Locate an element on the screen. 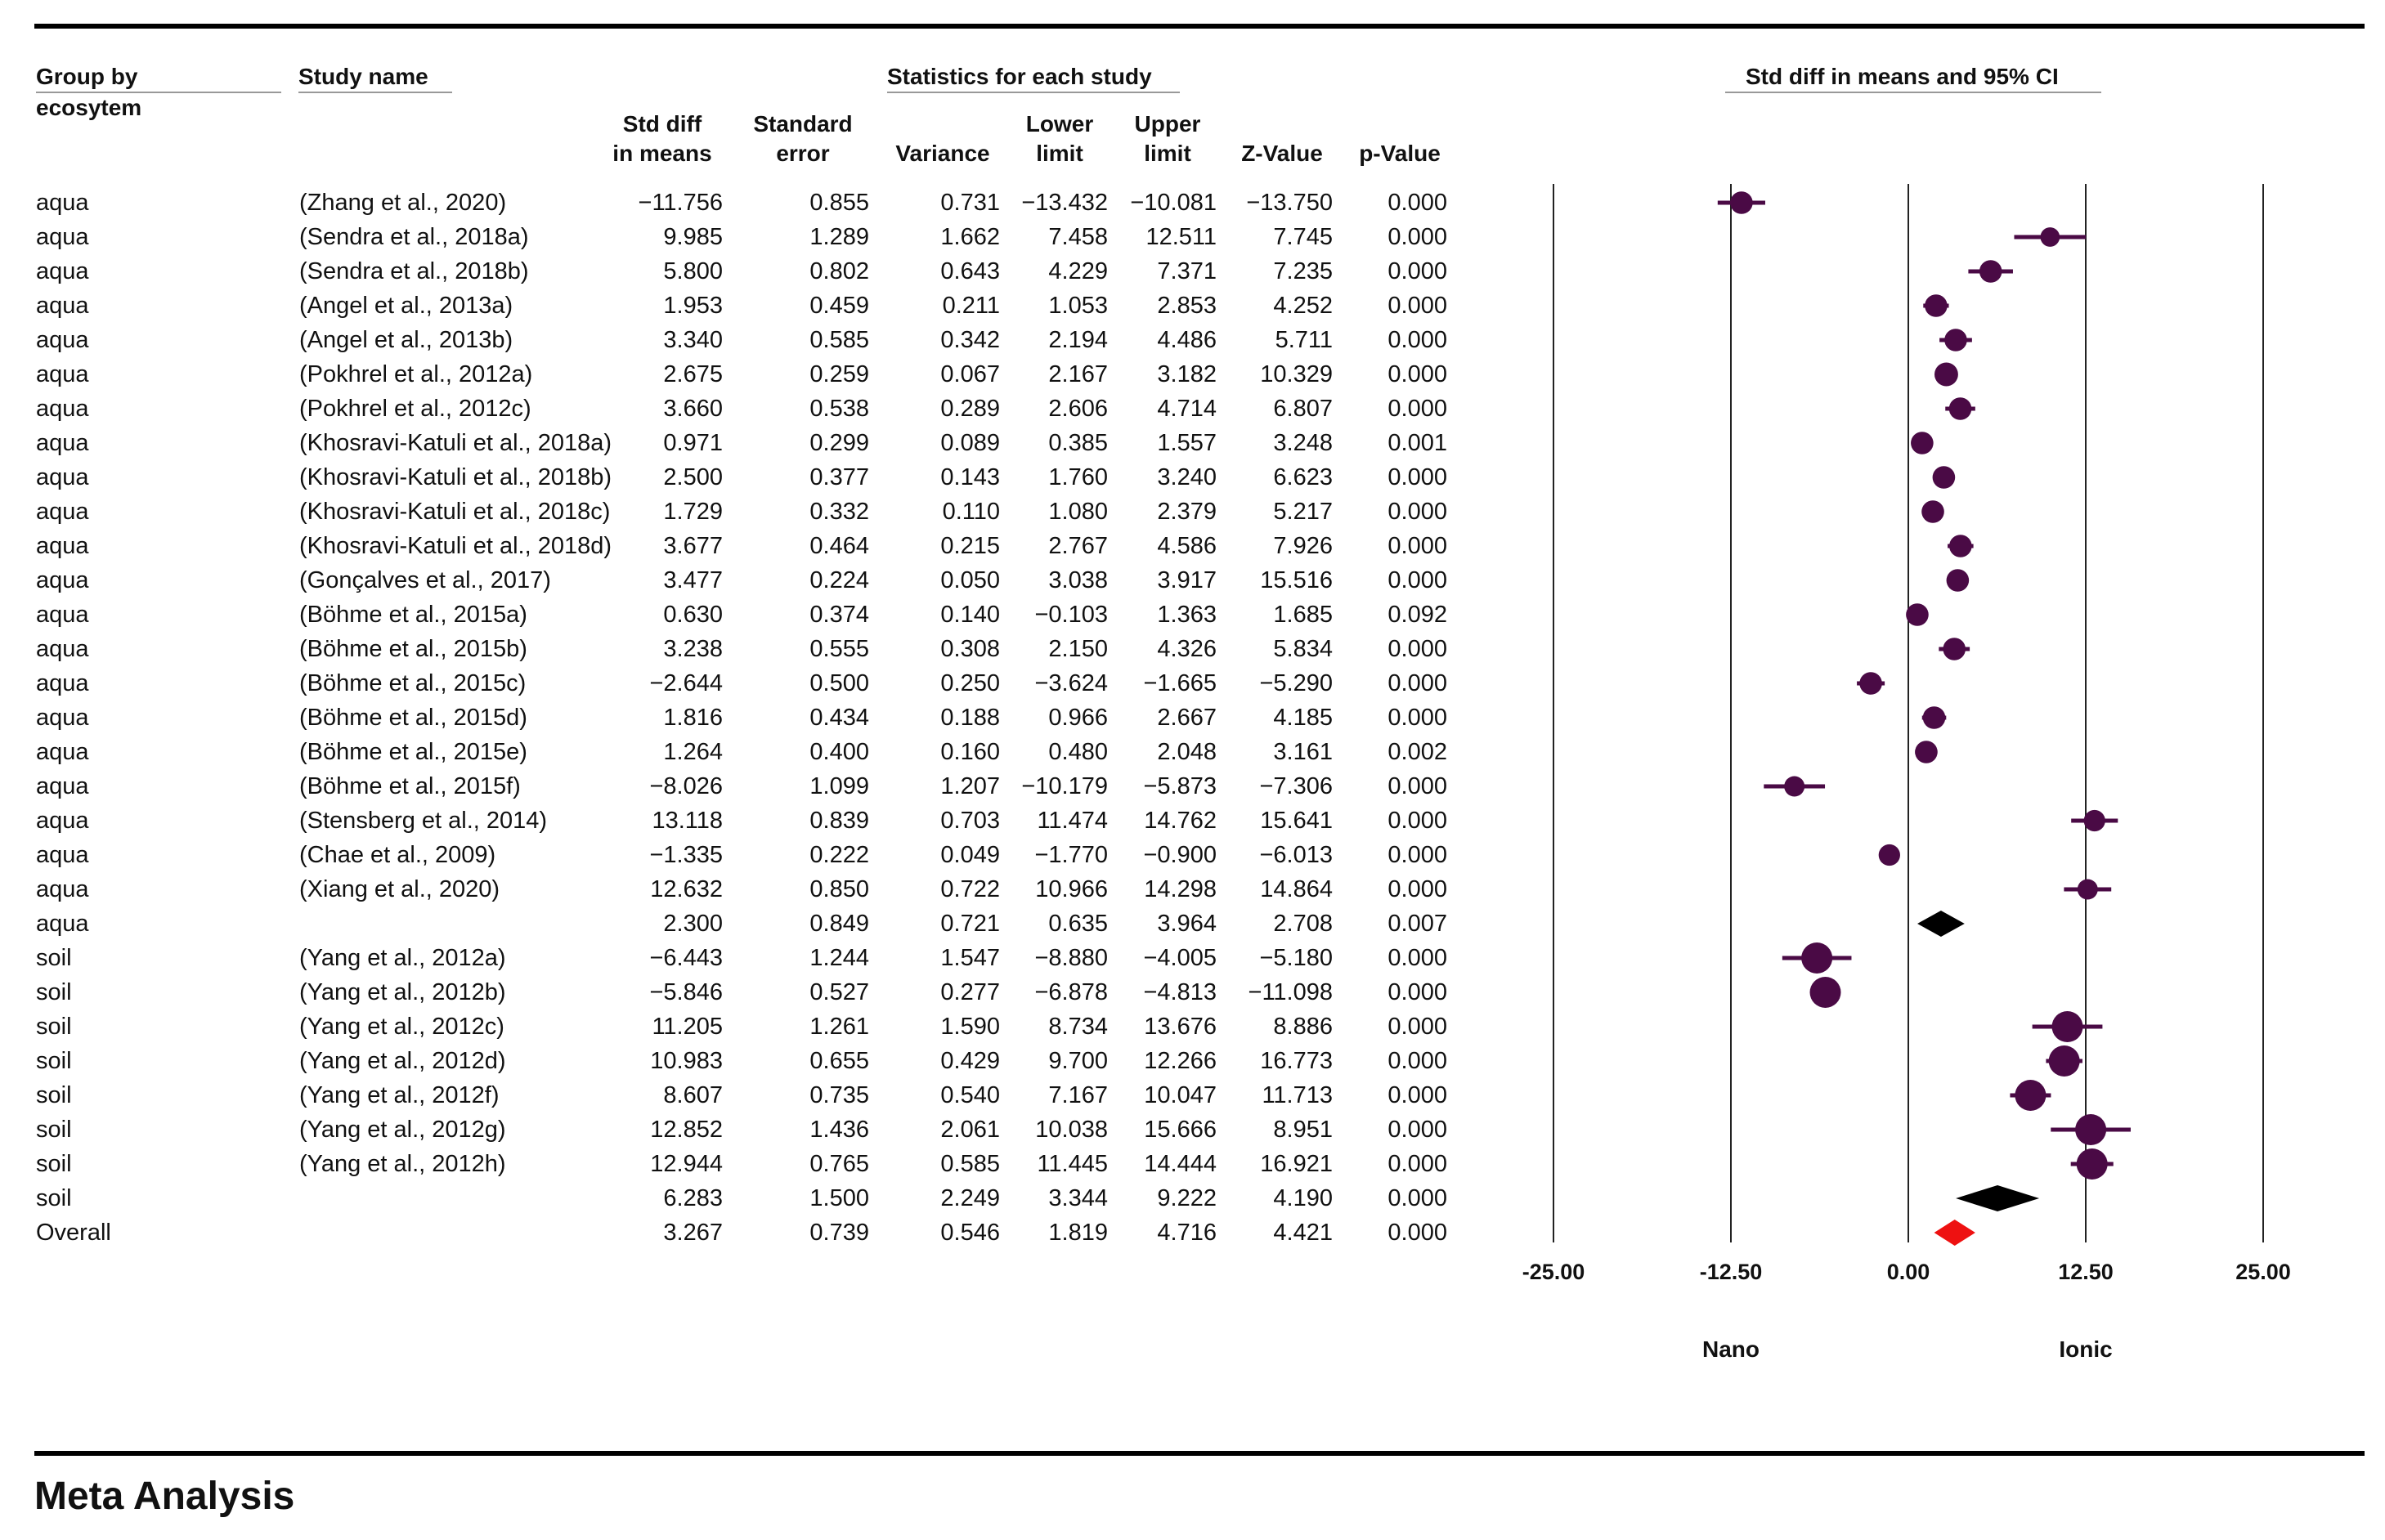  row-se: 0.377 is located at coordinates (839, 477).